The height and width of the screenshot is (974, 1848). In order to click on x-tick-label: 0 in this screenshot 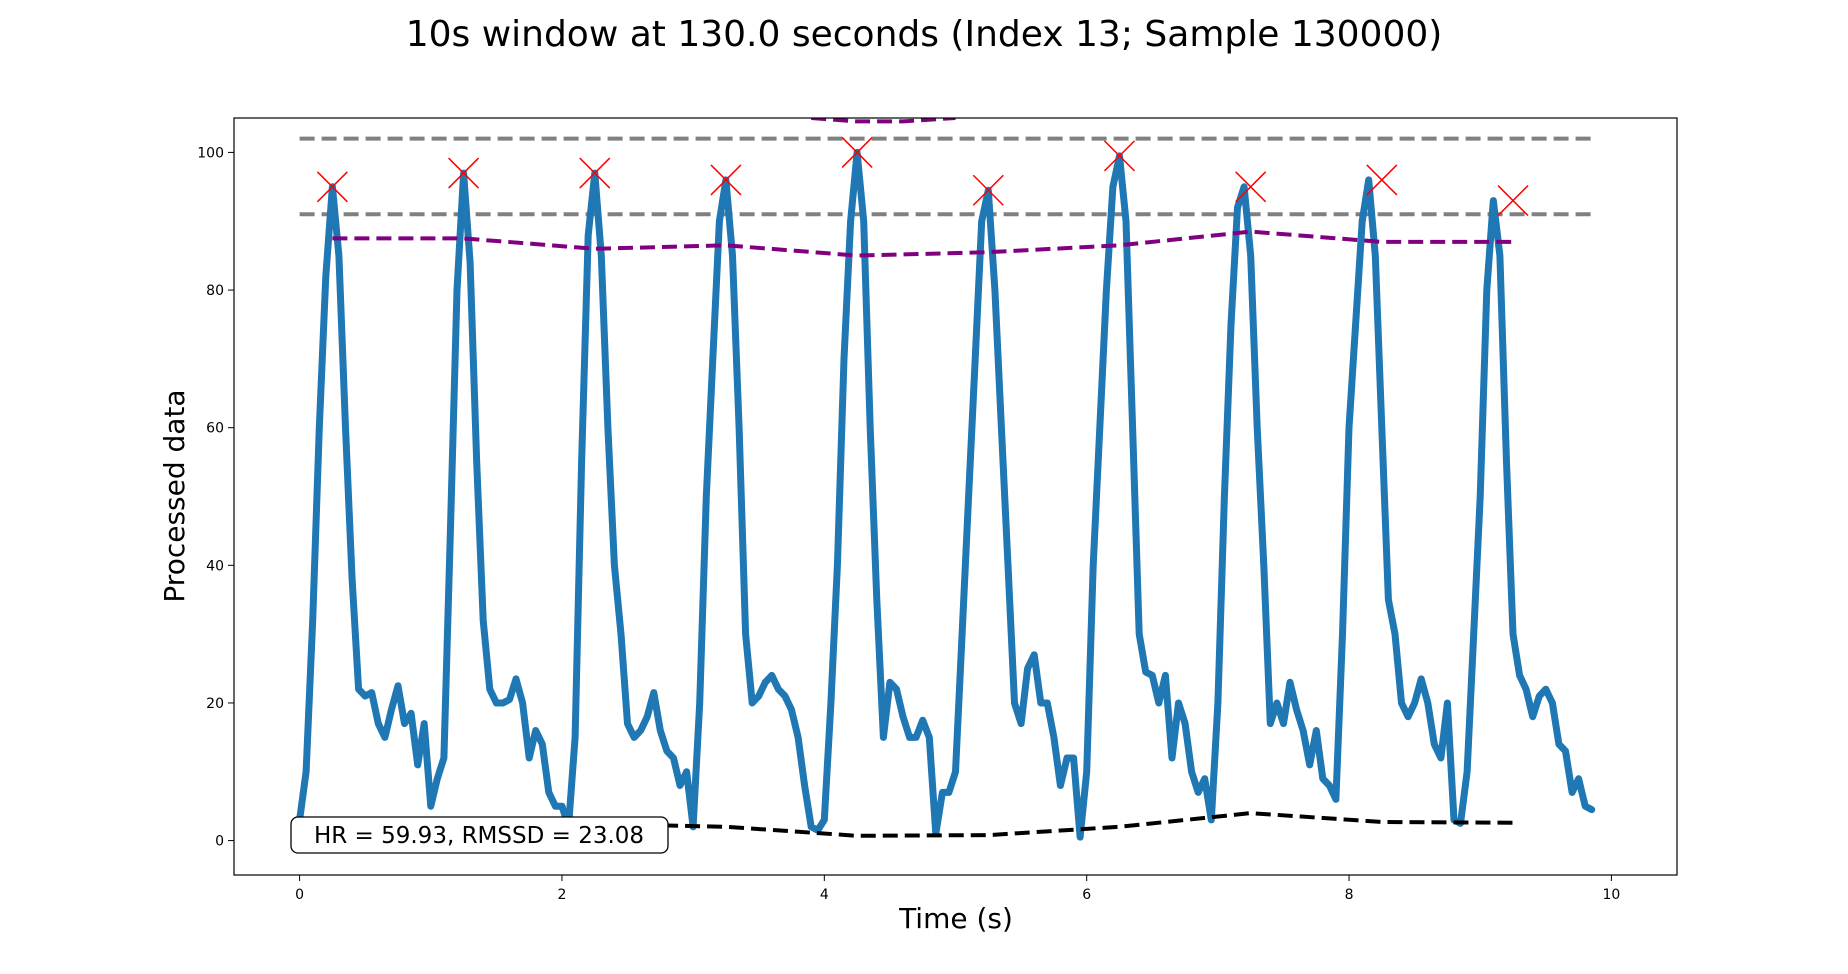, I will do `click(299, 895)`.